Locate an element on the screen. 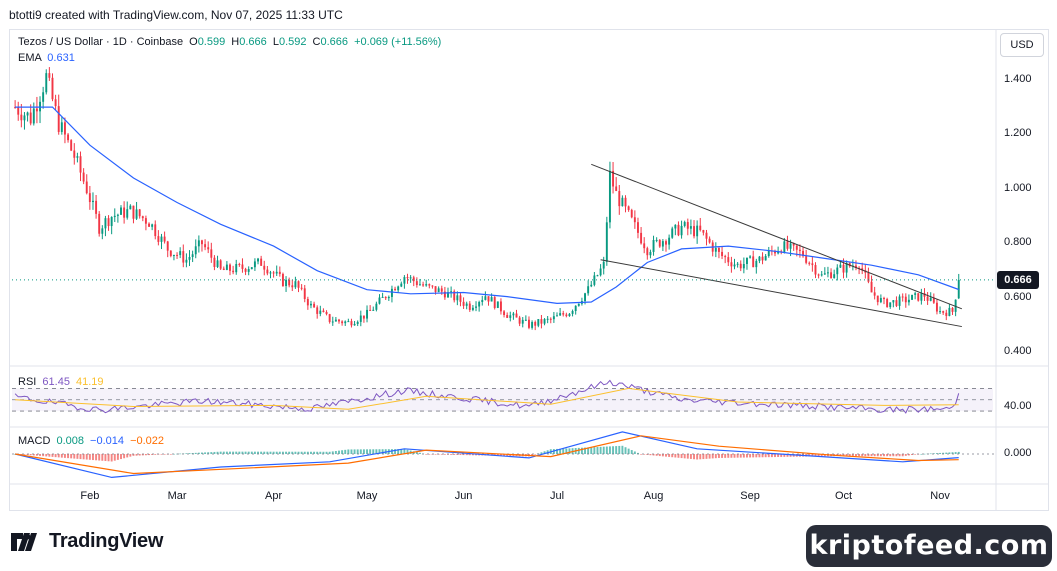  macd-hist-value: 0.008 is located at coordinates (70, 441).